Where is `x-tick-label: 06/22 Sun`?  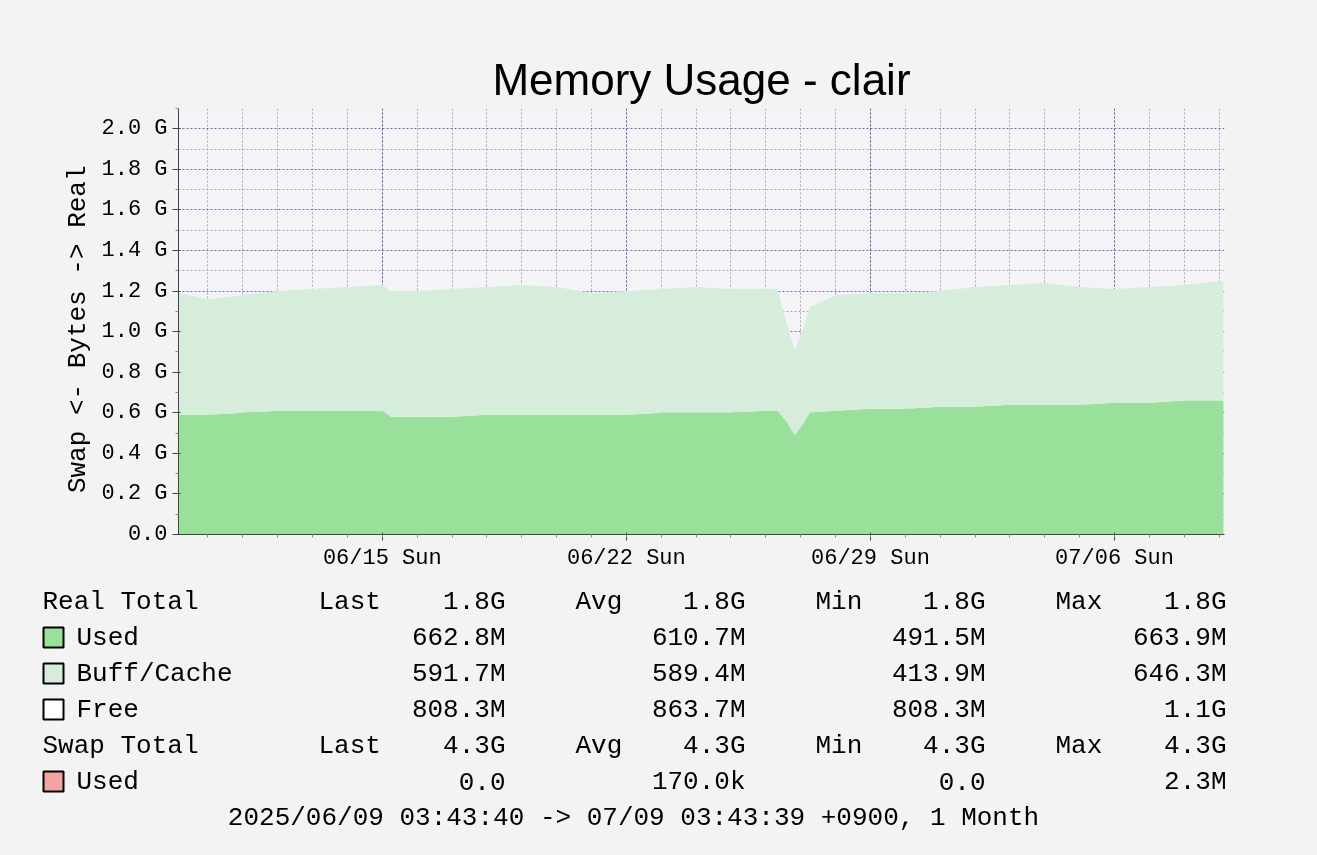
x-tick-label: 06/22 Sun is located at coordinates (626, 558).